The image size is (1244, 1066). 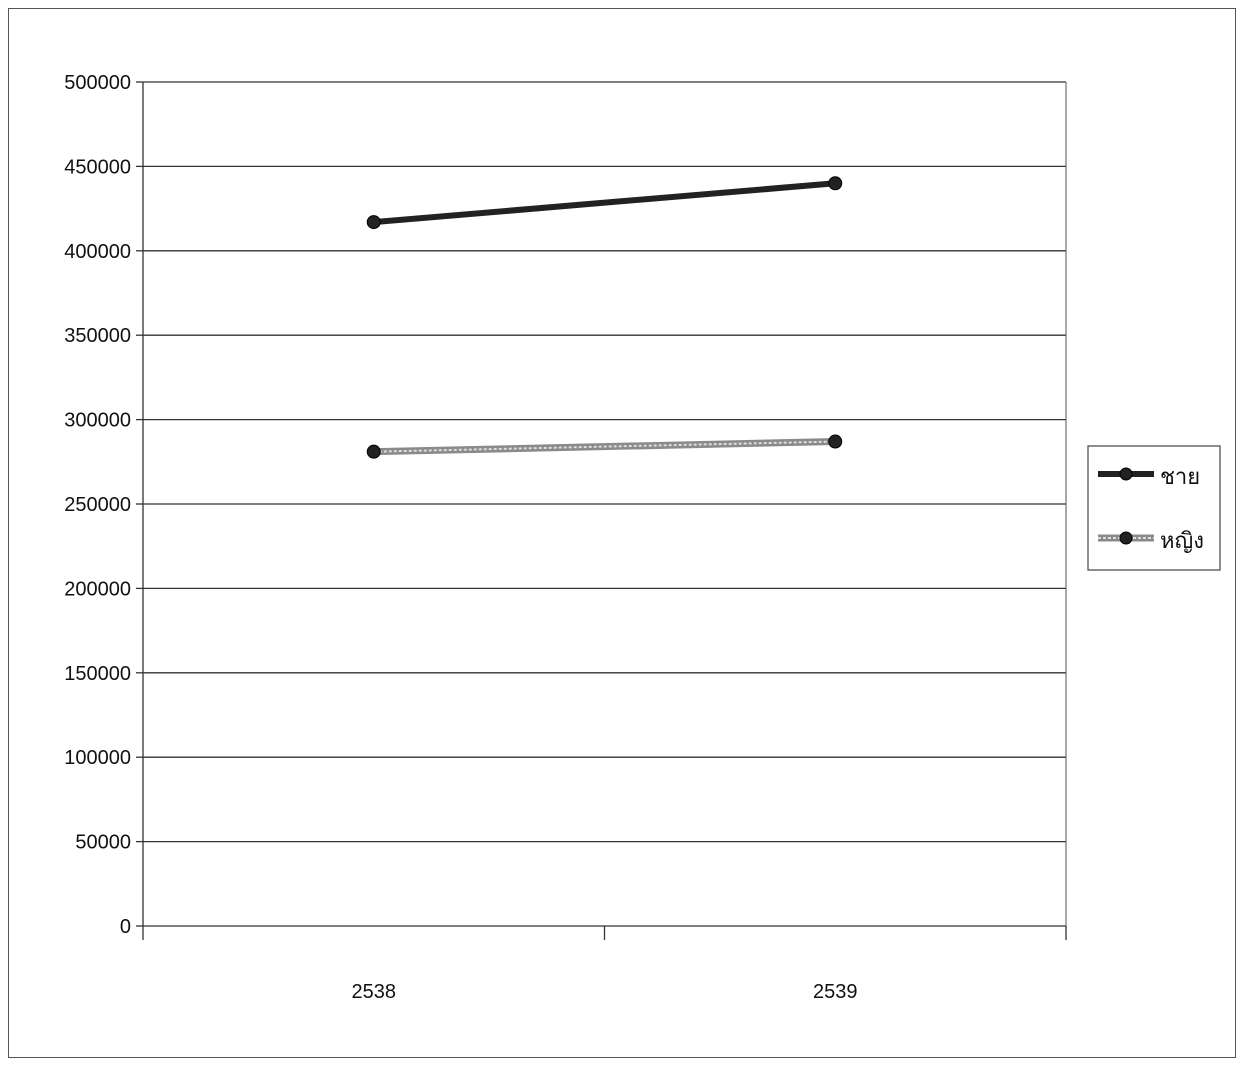 What do you see at coordinates (97, 674) in the screenshot?
I see `y-tick-label: 150000` at bounding box center [97, 674].